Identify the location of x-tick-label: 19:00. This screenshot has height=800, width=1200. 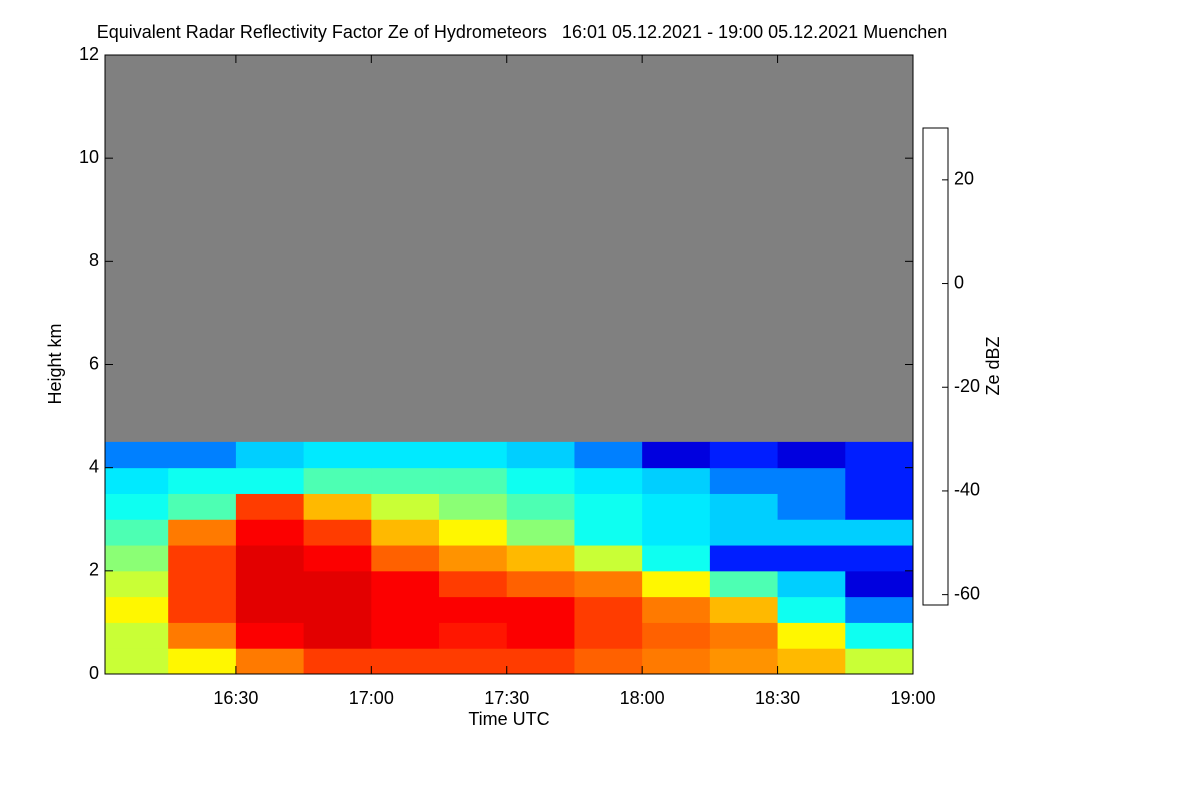
(912, 698).